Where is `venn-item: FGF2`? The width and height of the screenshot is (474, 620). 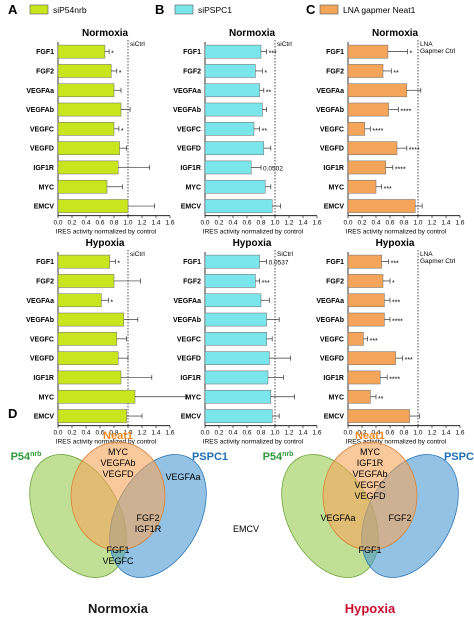
venn-item: FGF2 is located at coordinates (147, 518).